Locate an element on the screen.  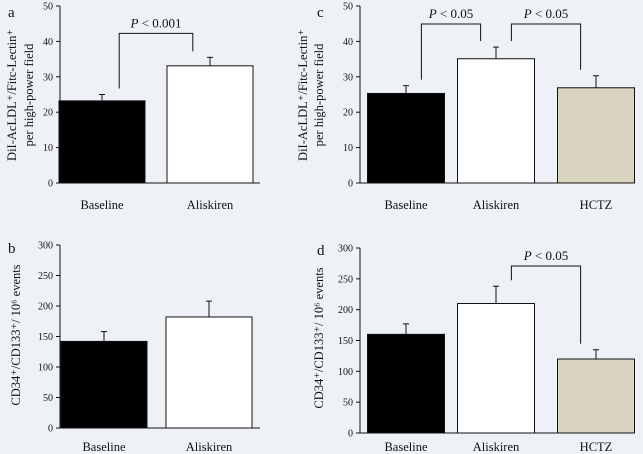
p-value-text: < 0.001 is located at coordinates (159, 22).